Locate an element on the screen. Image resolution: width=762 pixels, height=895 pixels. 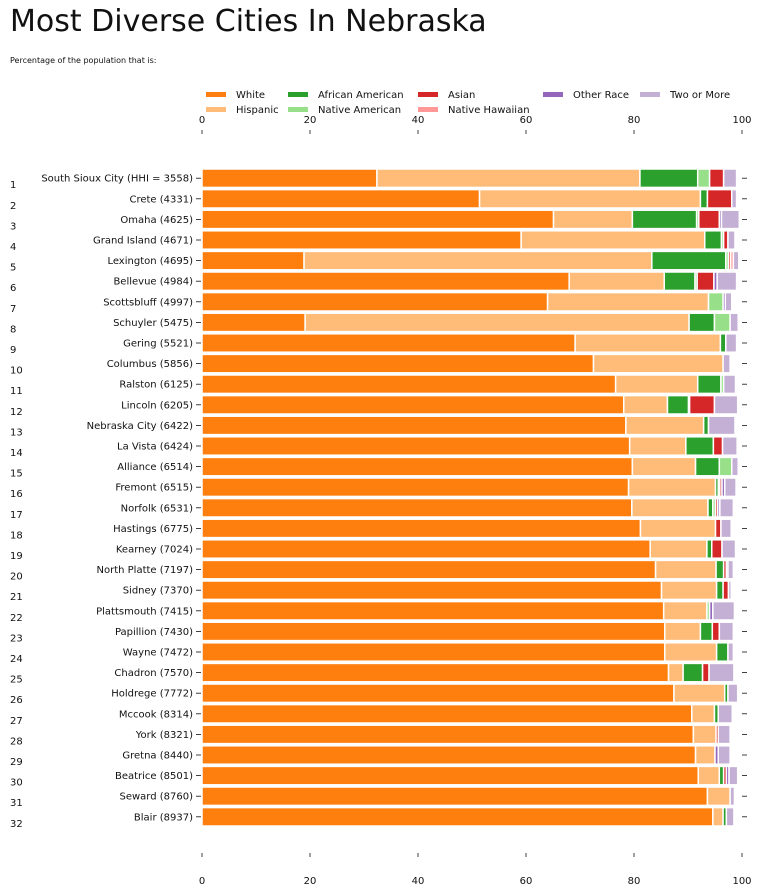
category-label: Lincoln (6205) is located at coordinates (157, 405).